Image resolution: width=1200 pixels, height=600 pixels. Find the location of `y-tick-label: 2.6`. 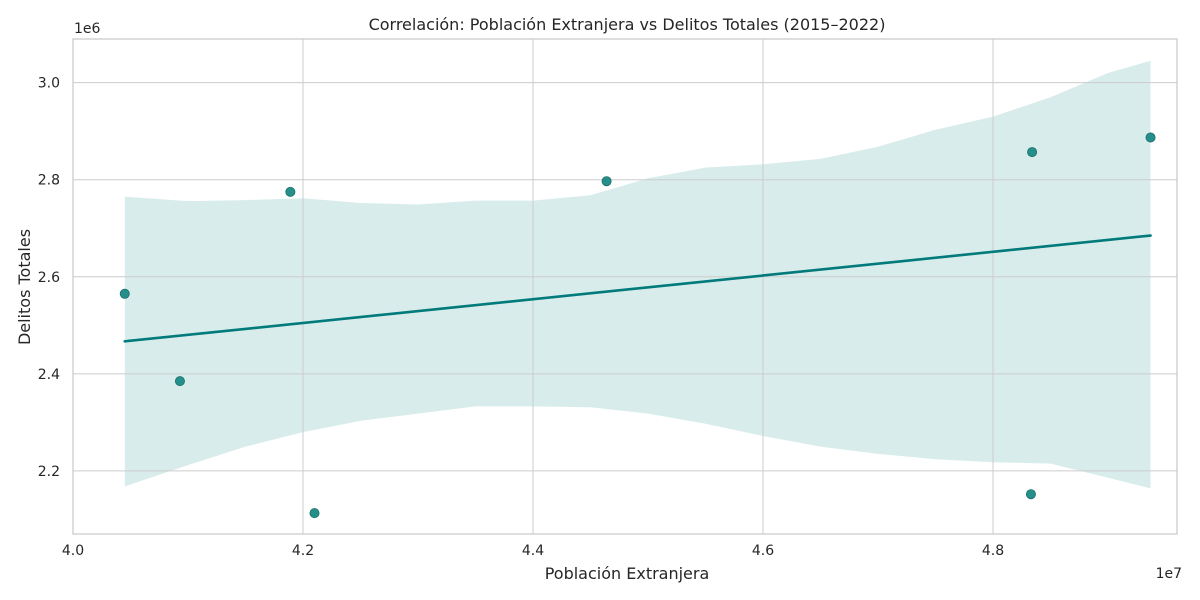

y-tick-label: 2.6 is located at coordinates (49, 278).